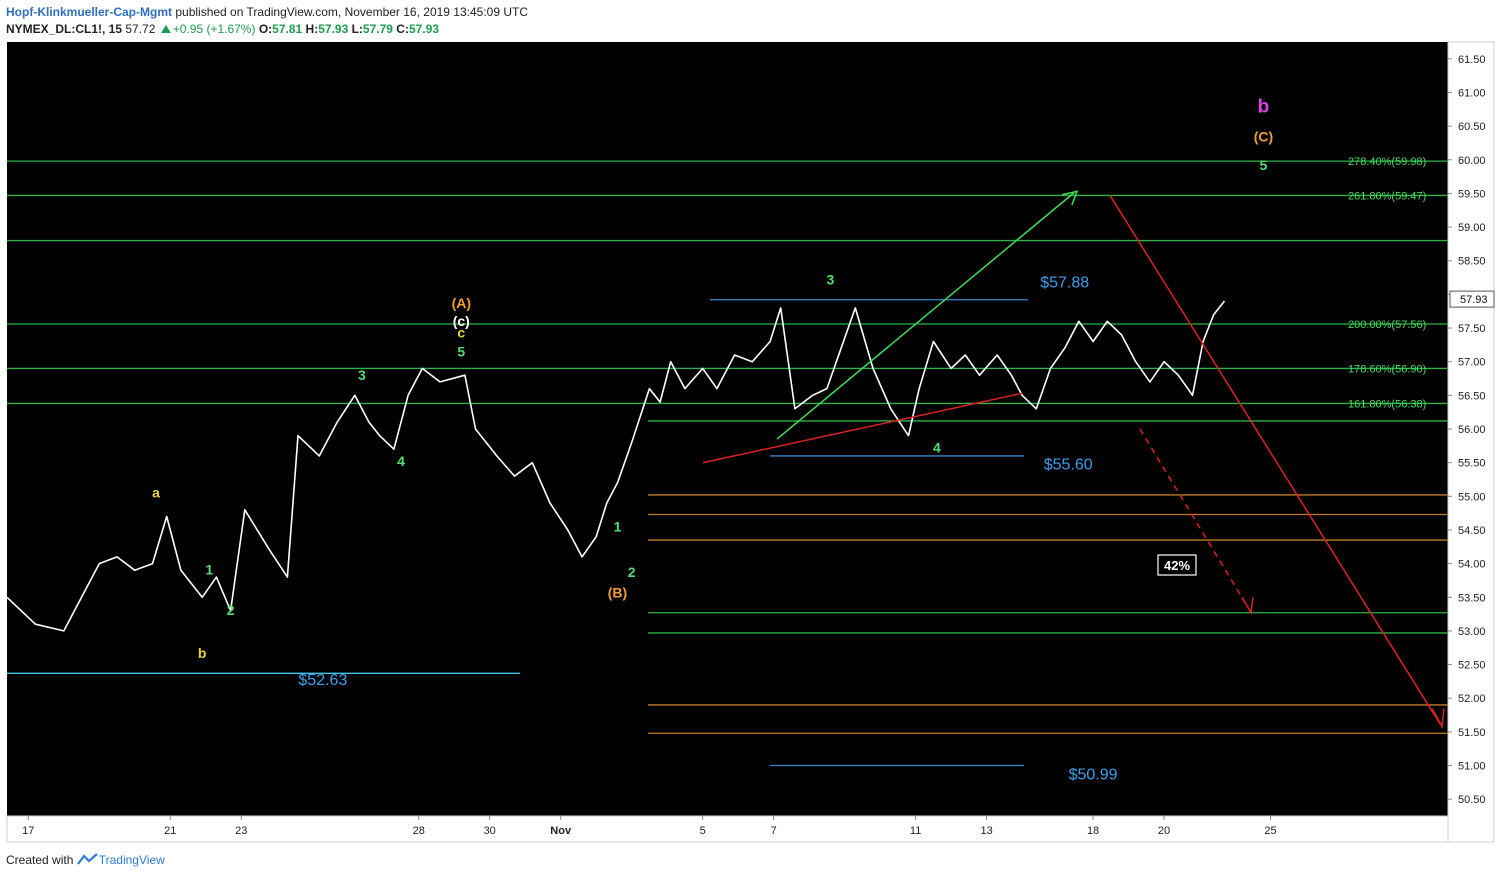 Image resolution: width=1500 pixels, height=878 pixels. What do you see at coordinates (1093, 831) in the screenshot?
I see `x-tick-label-10: 18` at bounding box center [1093, 831].